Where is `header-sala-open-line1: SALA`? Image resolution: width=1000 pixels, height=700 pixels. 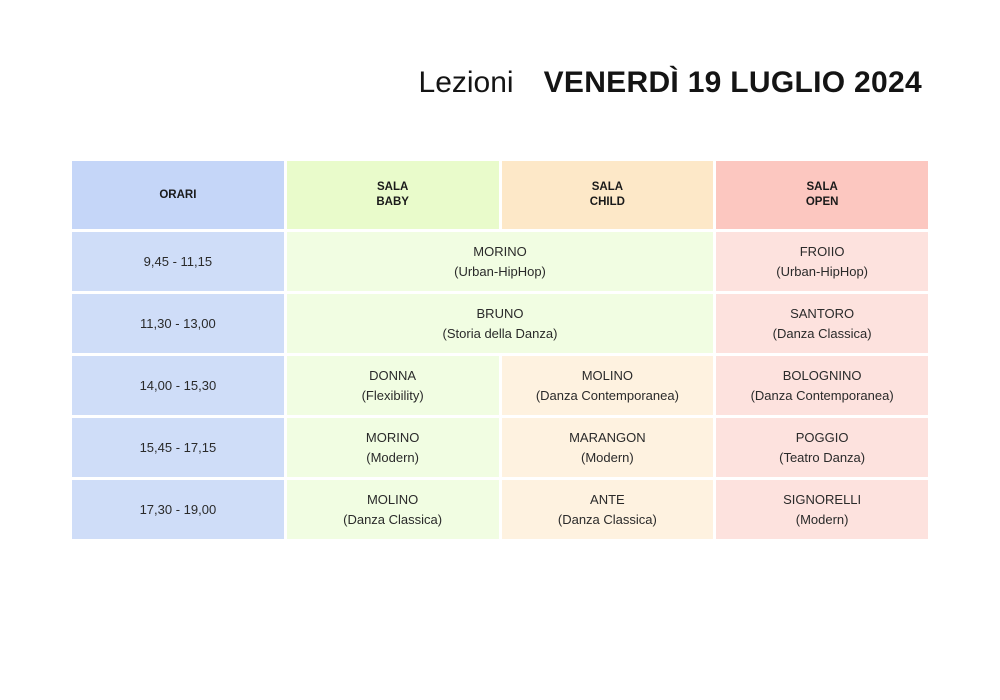
header-sala-open-line1: SALA is located at coordinates (822, 187).